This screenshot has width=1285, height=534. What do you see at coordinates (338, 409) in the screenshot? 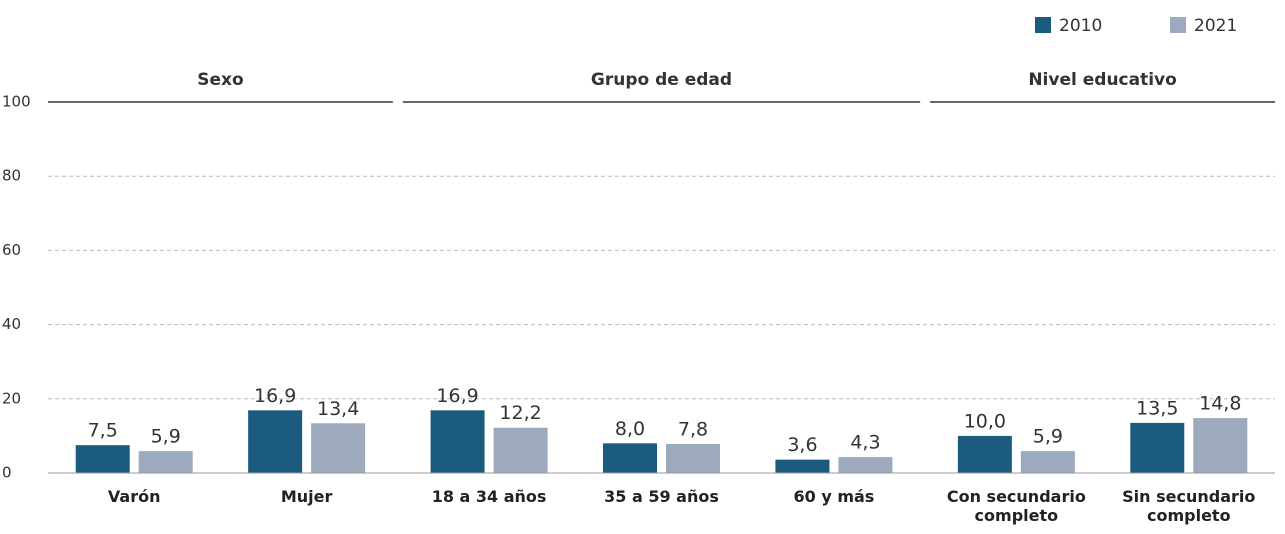
I see `value-label: 13,4` at bounding box center [338, 409].